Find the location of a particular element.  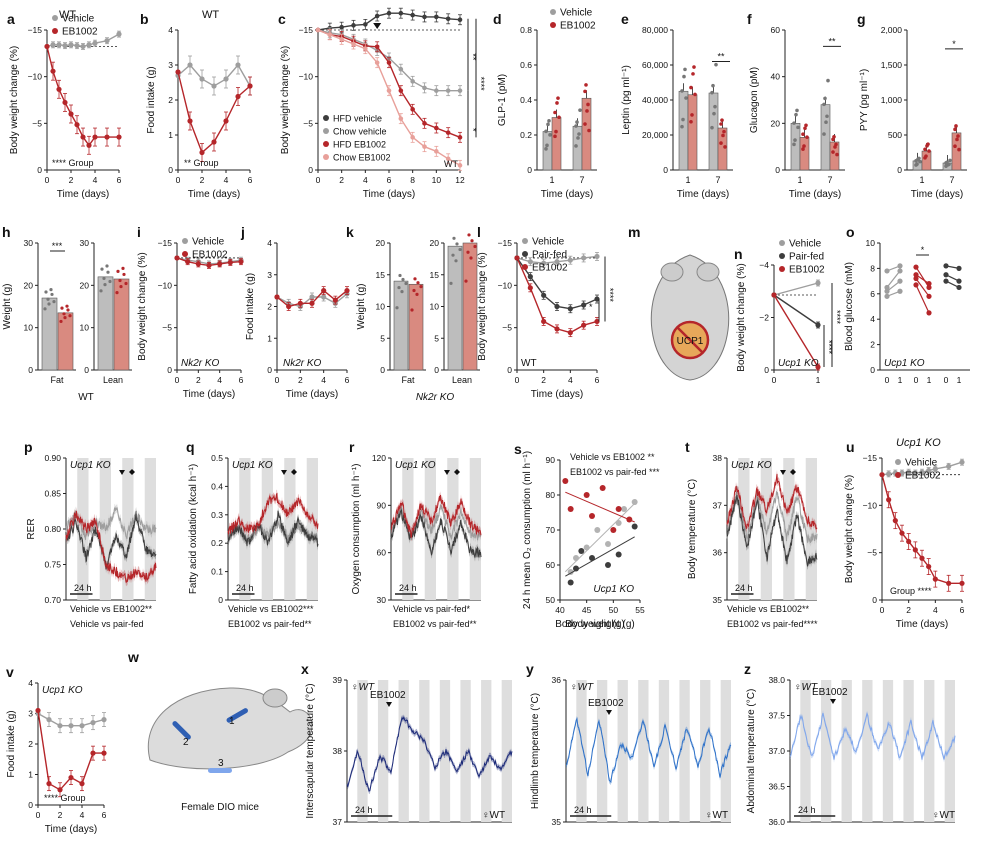

stat-note: Vehicle vs pair-fed is located at coordinates (107, 624).